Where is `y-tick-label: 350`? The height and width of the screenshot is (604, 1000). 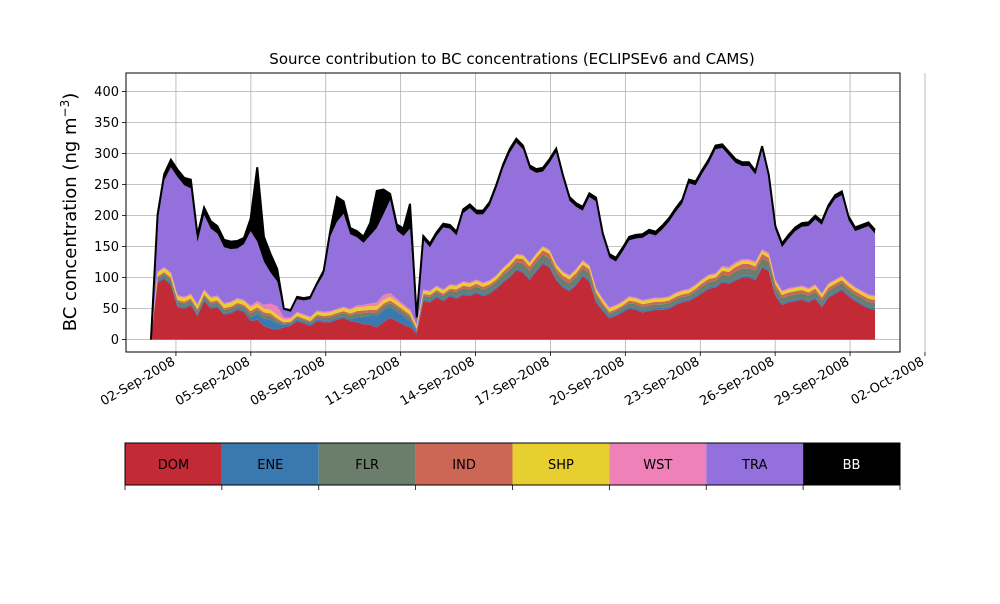
y-tick-label: 350 is located at coordinates (106, 123).